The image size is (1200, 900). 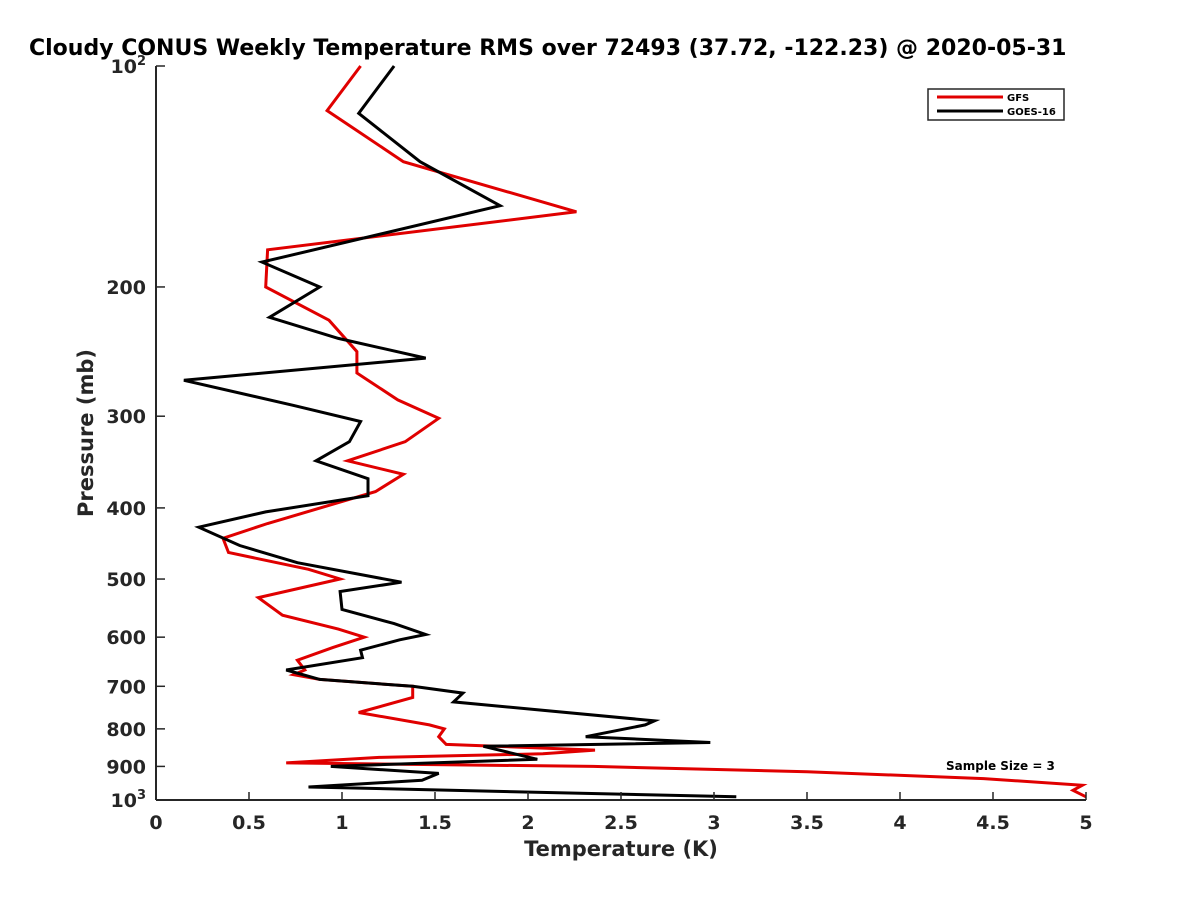 What do you see at coordinates (899, 823) in the screenshot?
I see `x-tick-label: 4` at bounding box center [899, 823].